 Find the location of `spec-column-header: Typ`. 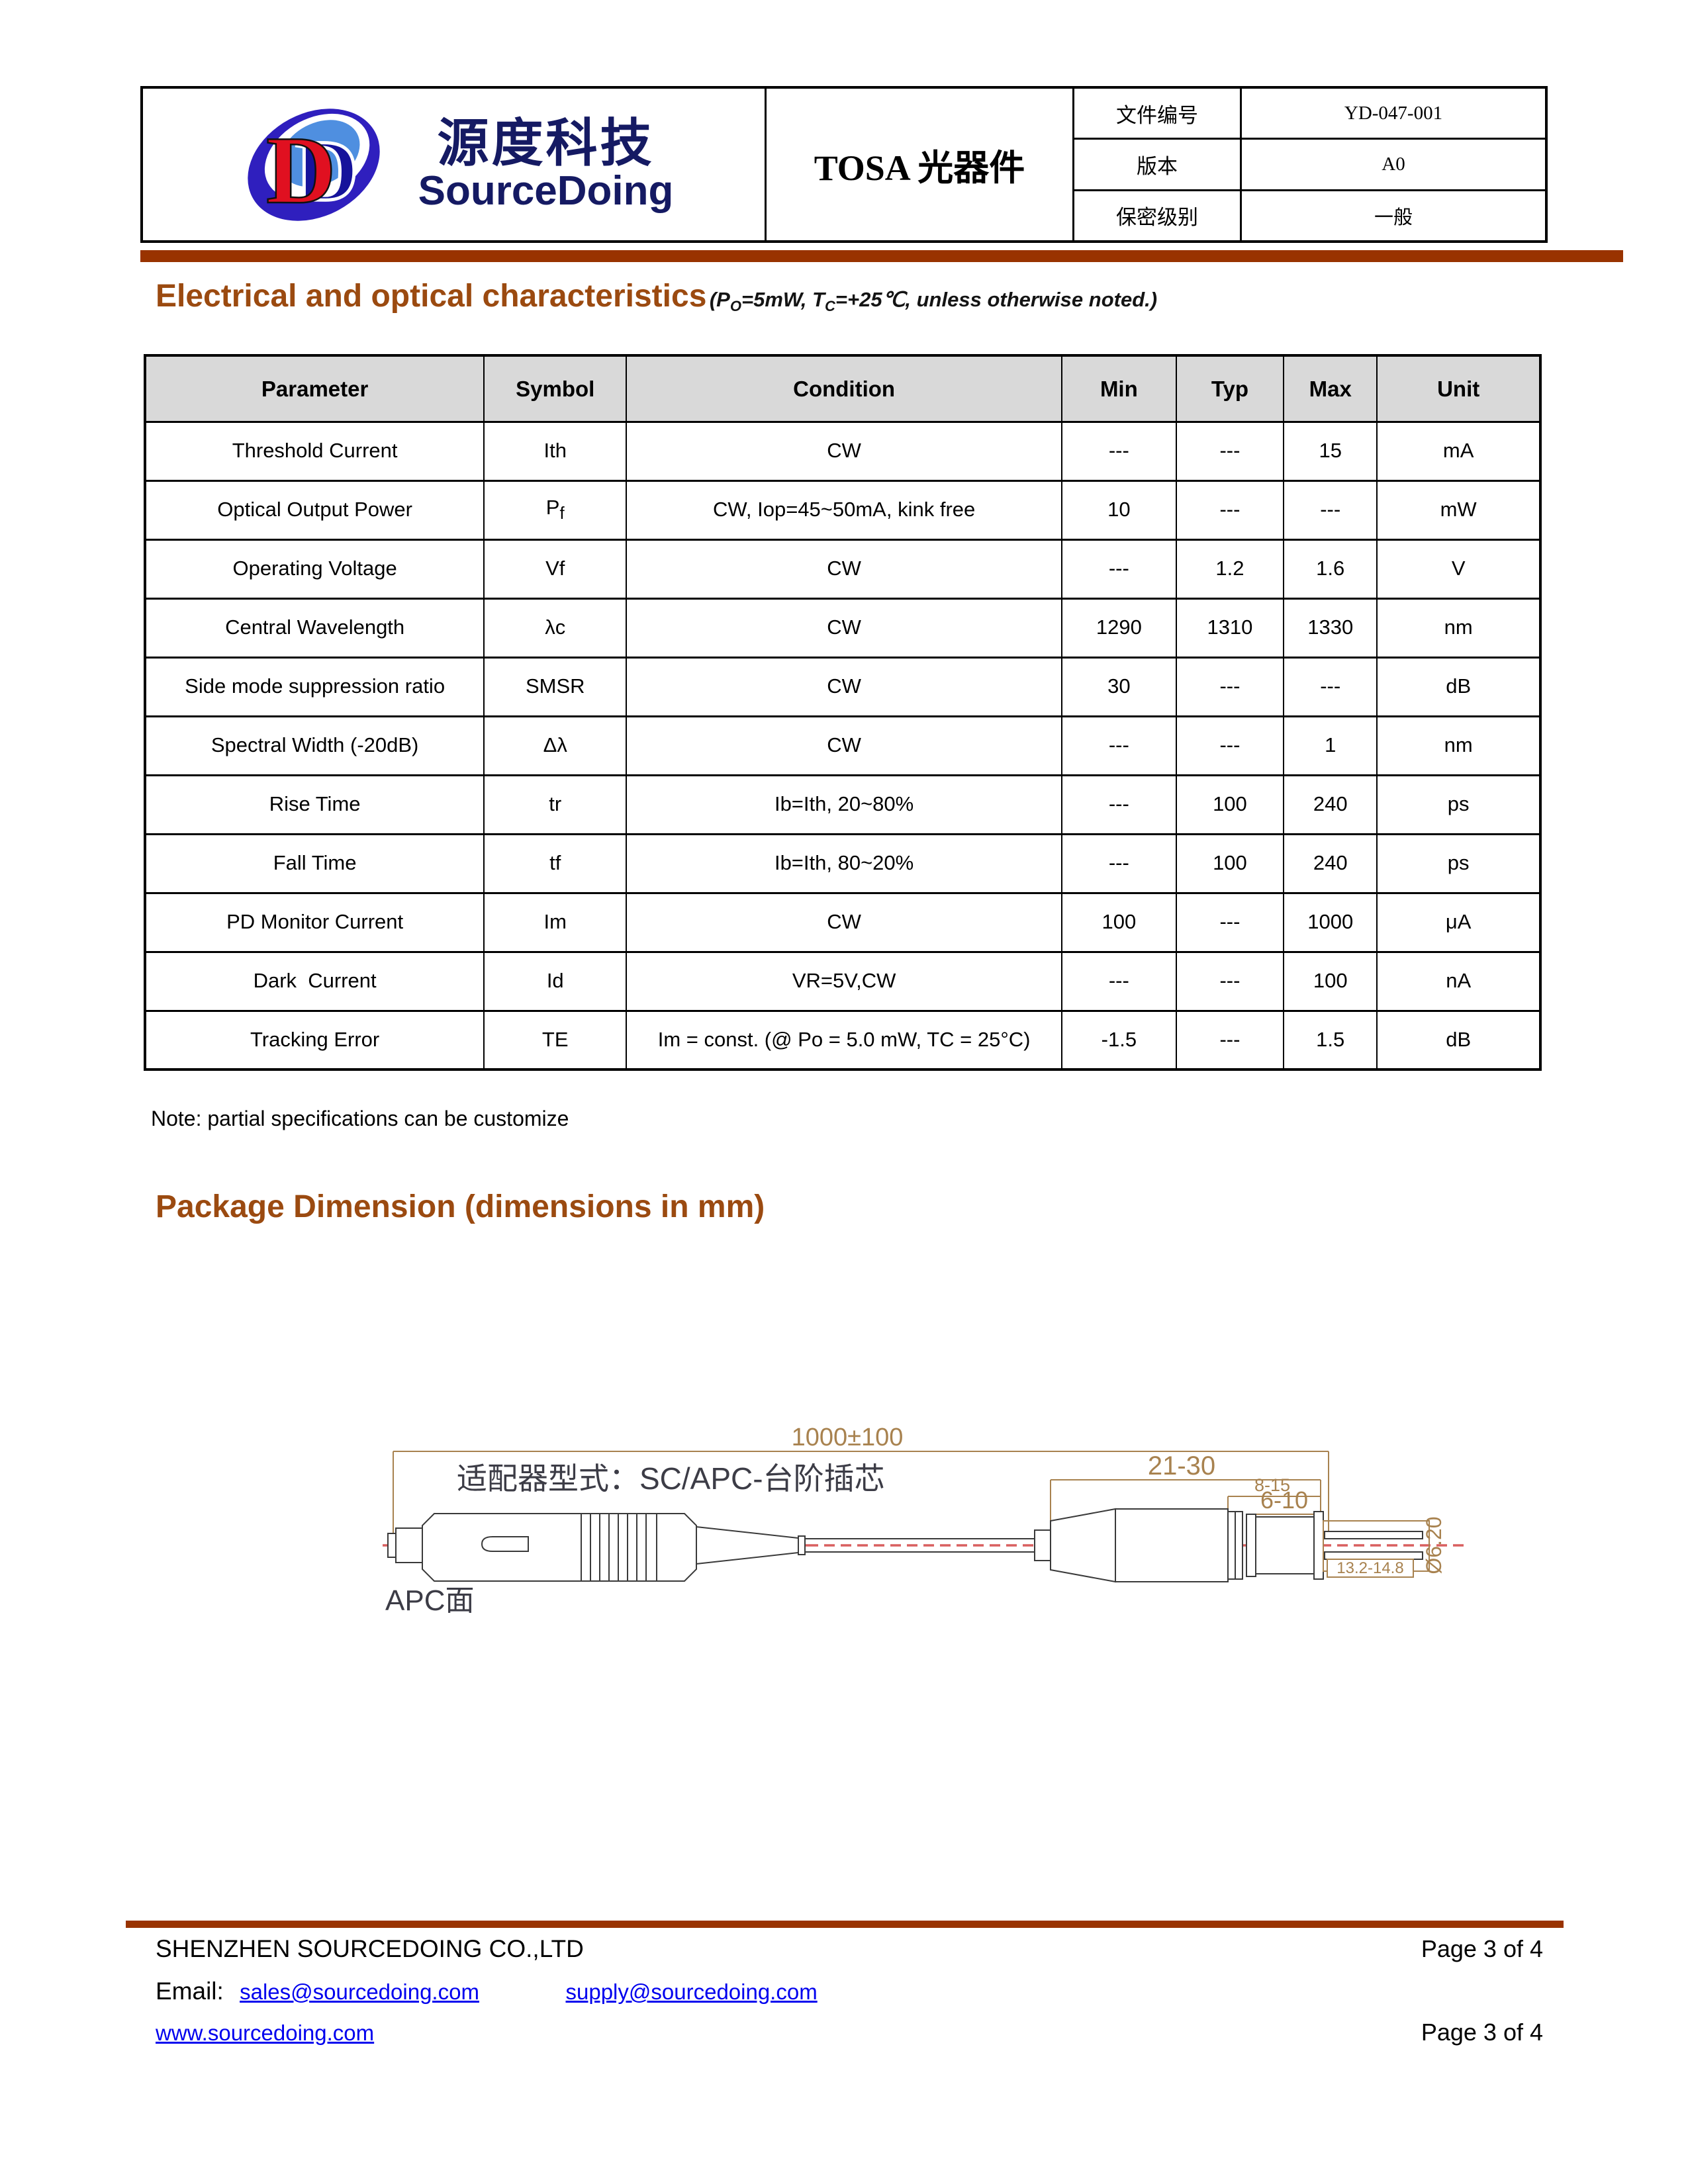

spec-column-header: Typ is located at coordinates (1230, 388).